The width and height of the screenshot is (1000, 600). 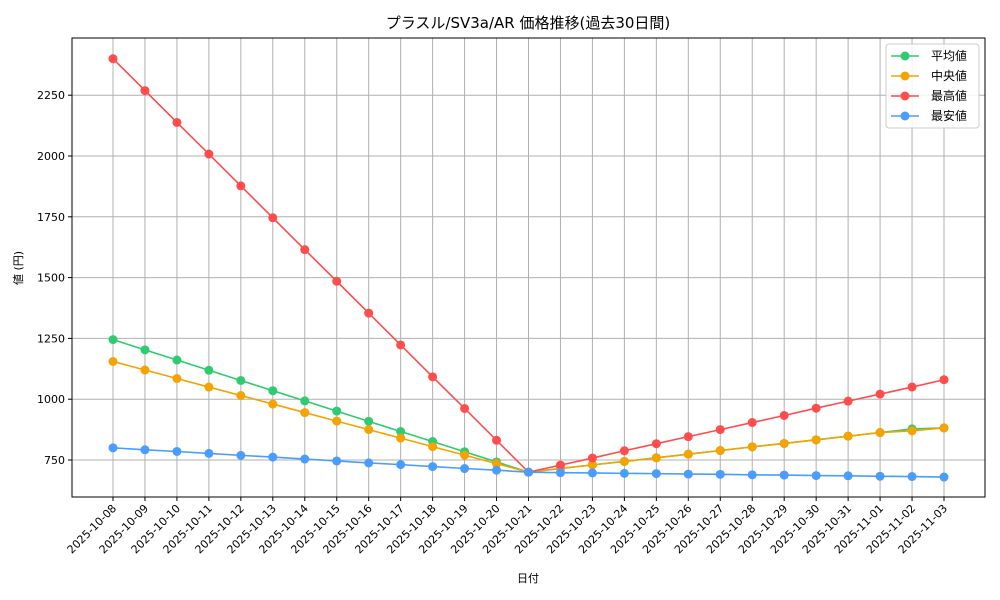 I want to click on y-tick-label: 2250, so click(x=51, y=95).